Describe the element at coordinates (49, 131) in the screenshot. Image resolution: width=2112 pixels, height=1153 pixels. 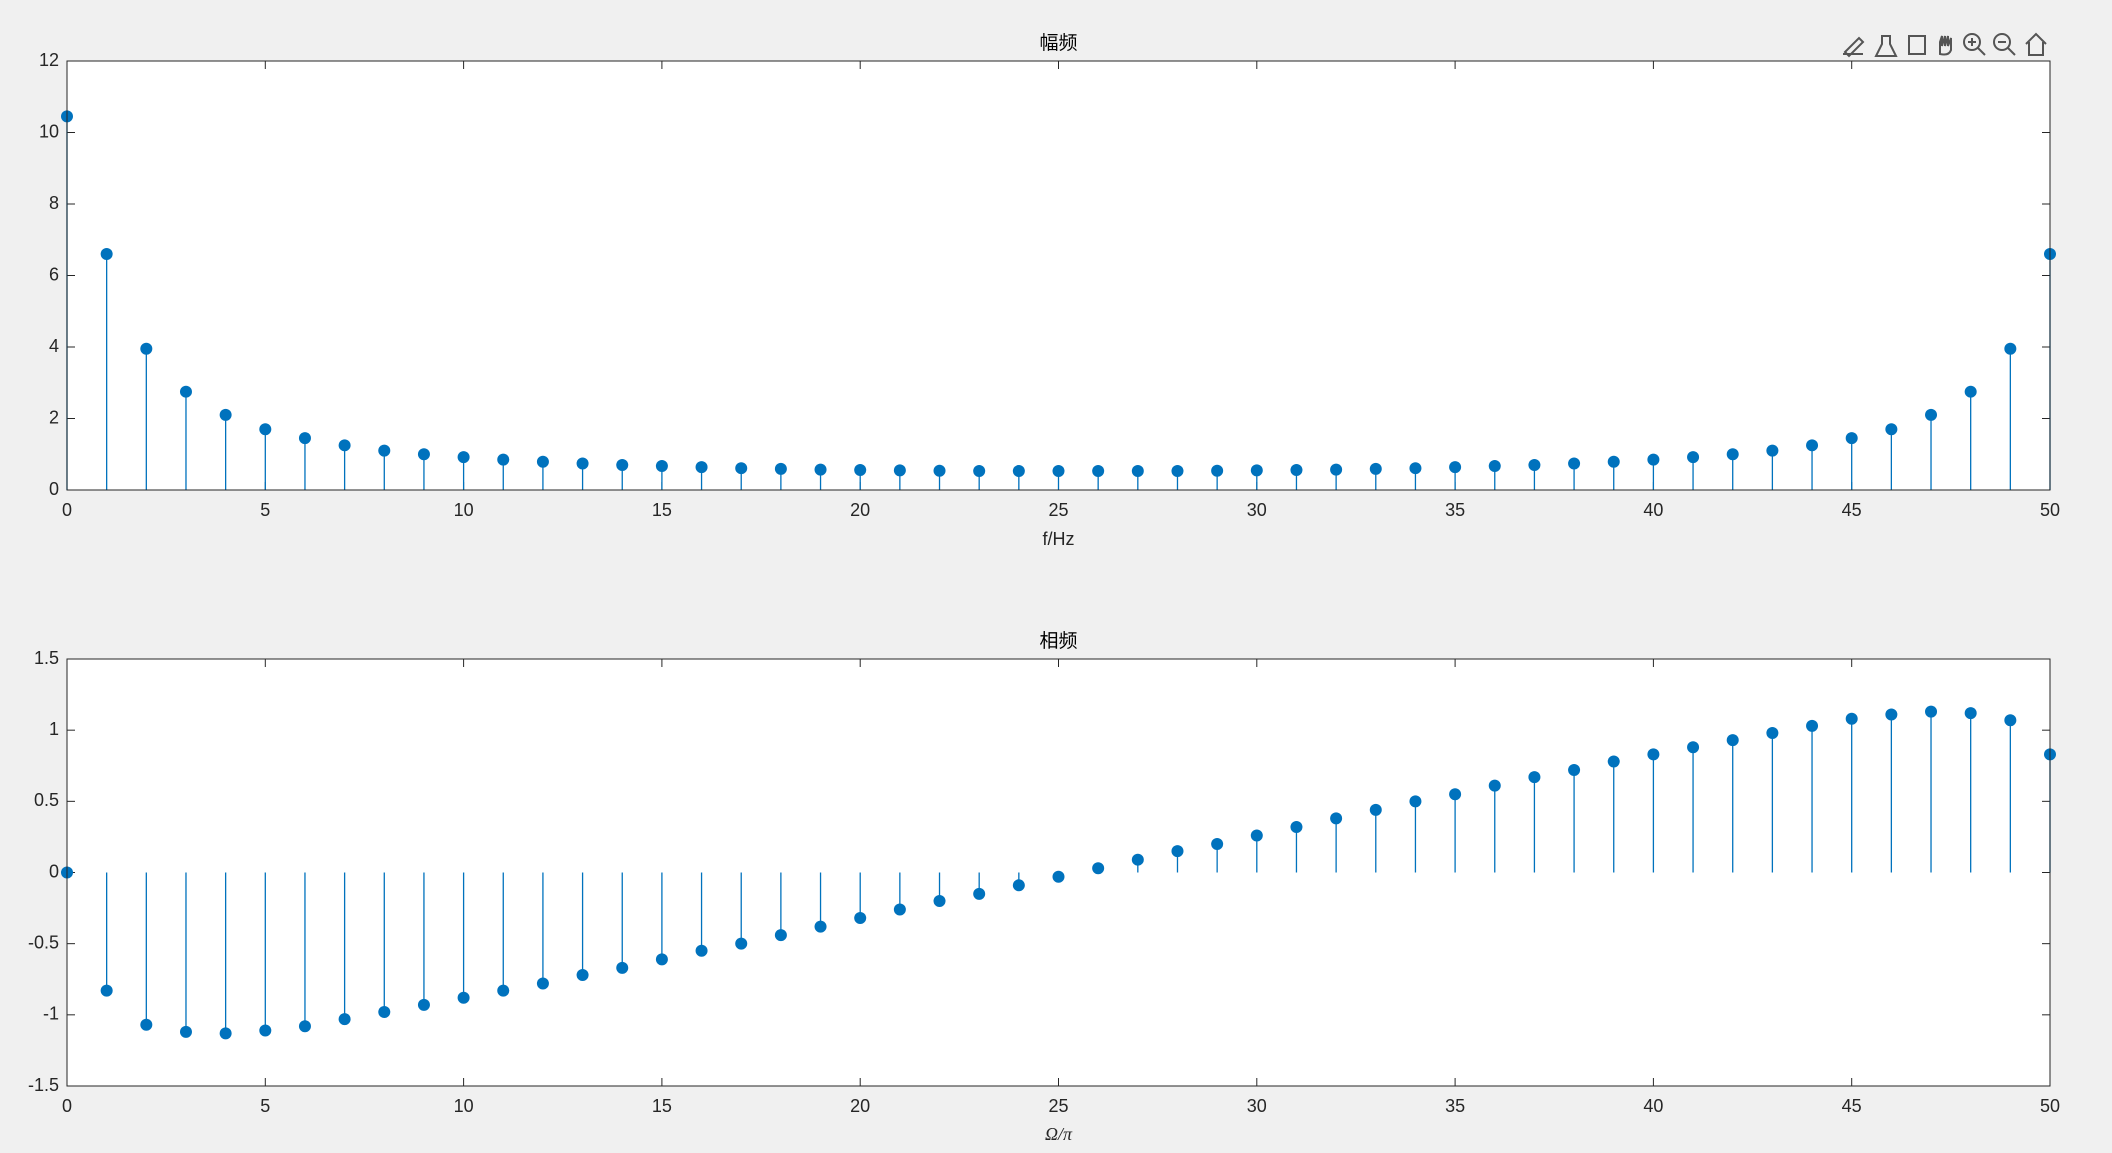
I see `y-tick-label: 10` at that location.